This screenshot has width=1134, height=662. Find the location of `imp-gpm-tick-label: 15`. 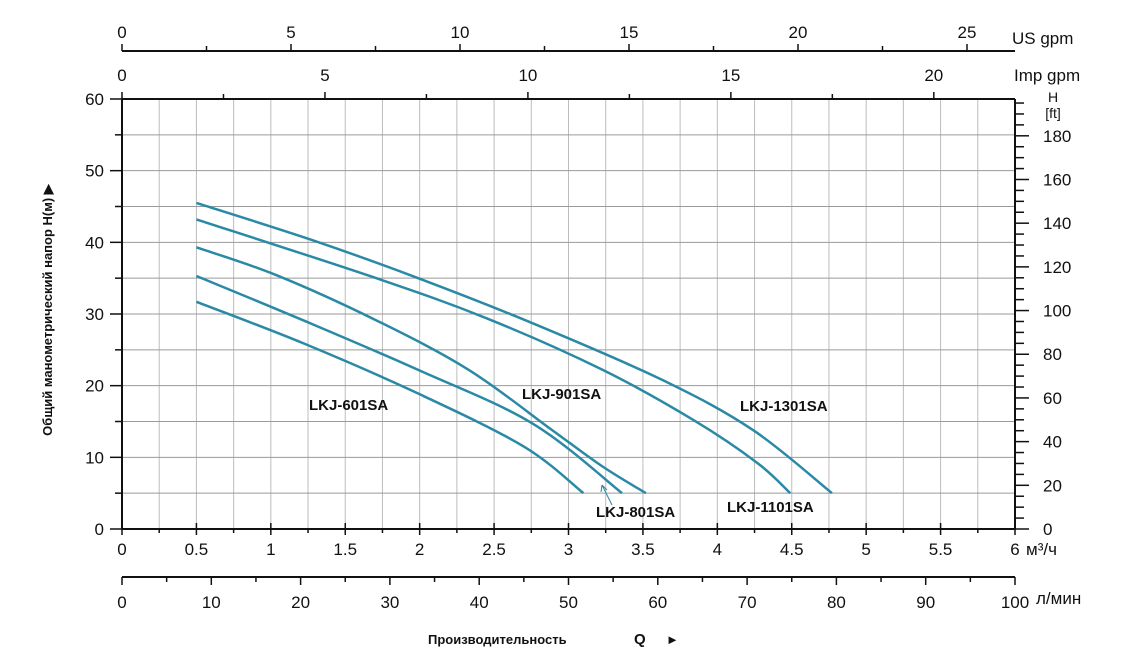

imp-gpm-tick-label: 15 is located at coordinates (730, 75).